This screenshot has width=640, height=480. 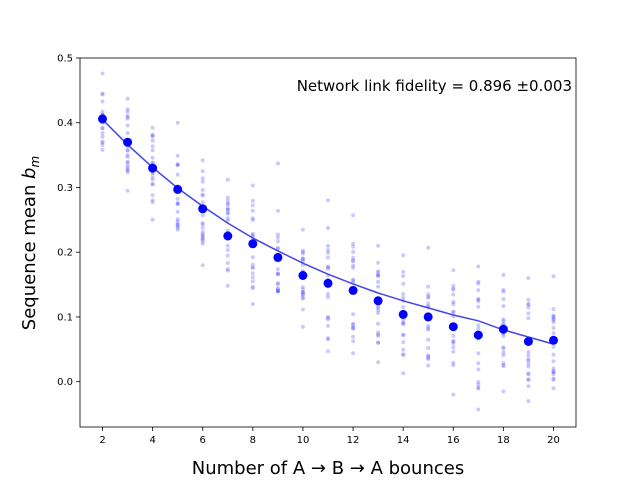 What do you see at coordinates (553, 440) in the screenshot?
I see `x-tick-label: 20` at bounding box center [553, 440].